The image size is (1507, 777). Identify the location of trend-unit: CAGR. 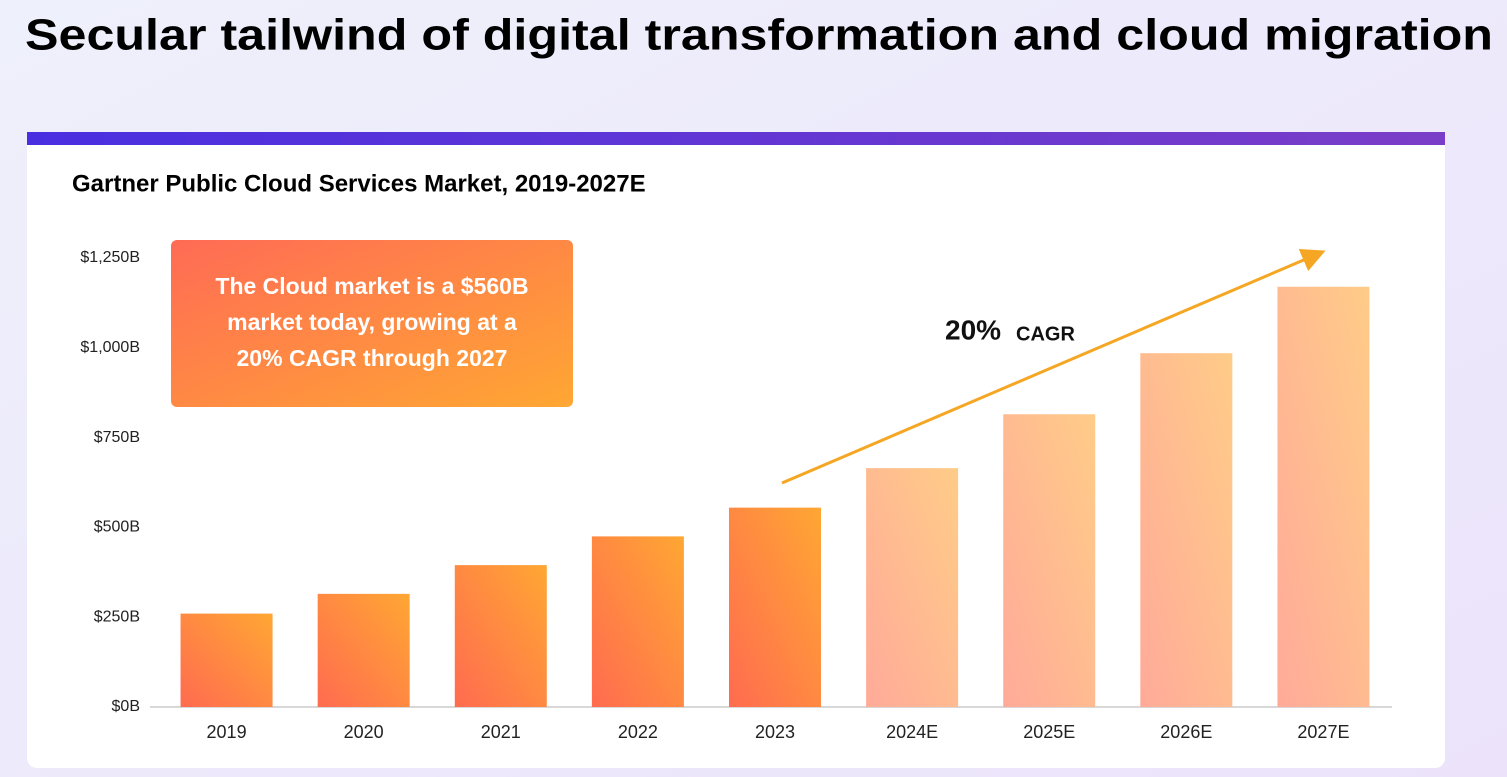
(1045, 334).